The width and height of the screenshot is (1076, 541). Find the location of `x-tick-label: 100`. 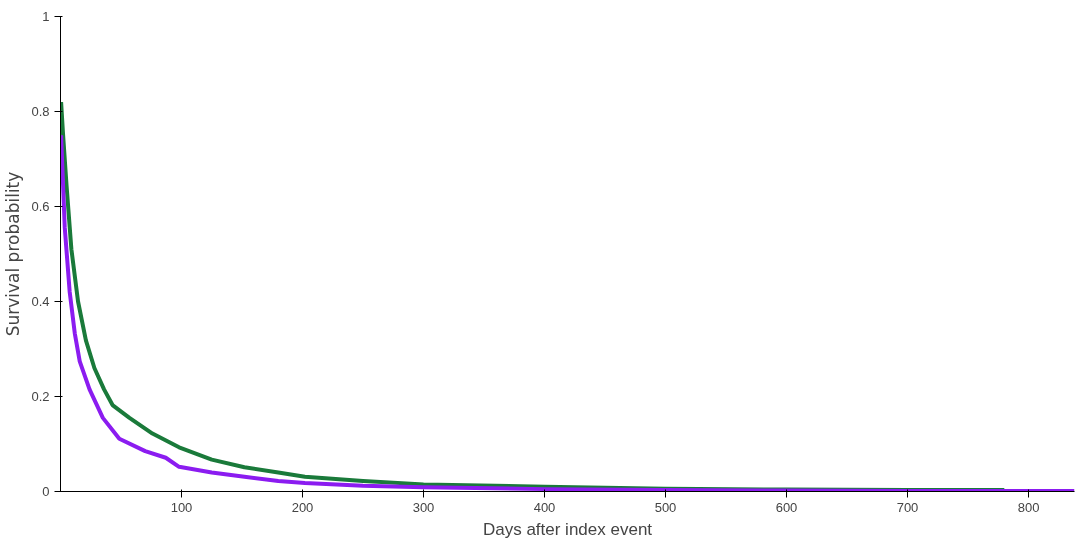

x-tick-label: 100 is located at coordinates (181, 507).